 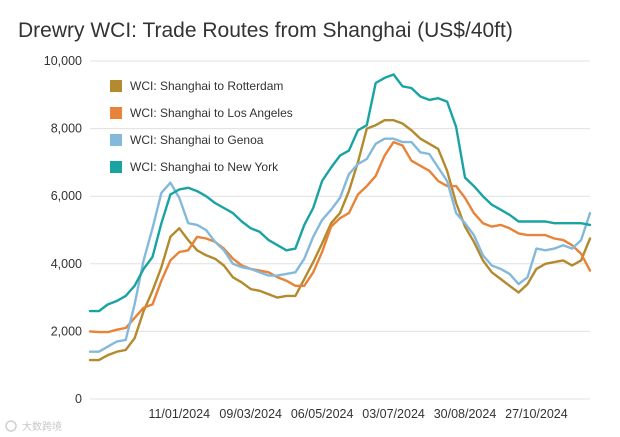 I want to click on legend-label: WCI: Shanghai to Rotterdam, so click(x=206, y=86).